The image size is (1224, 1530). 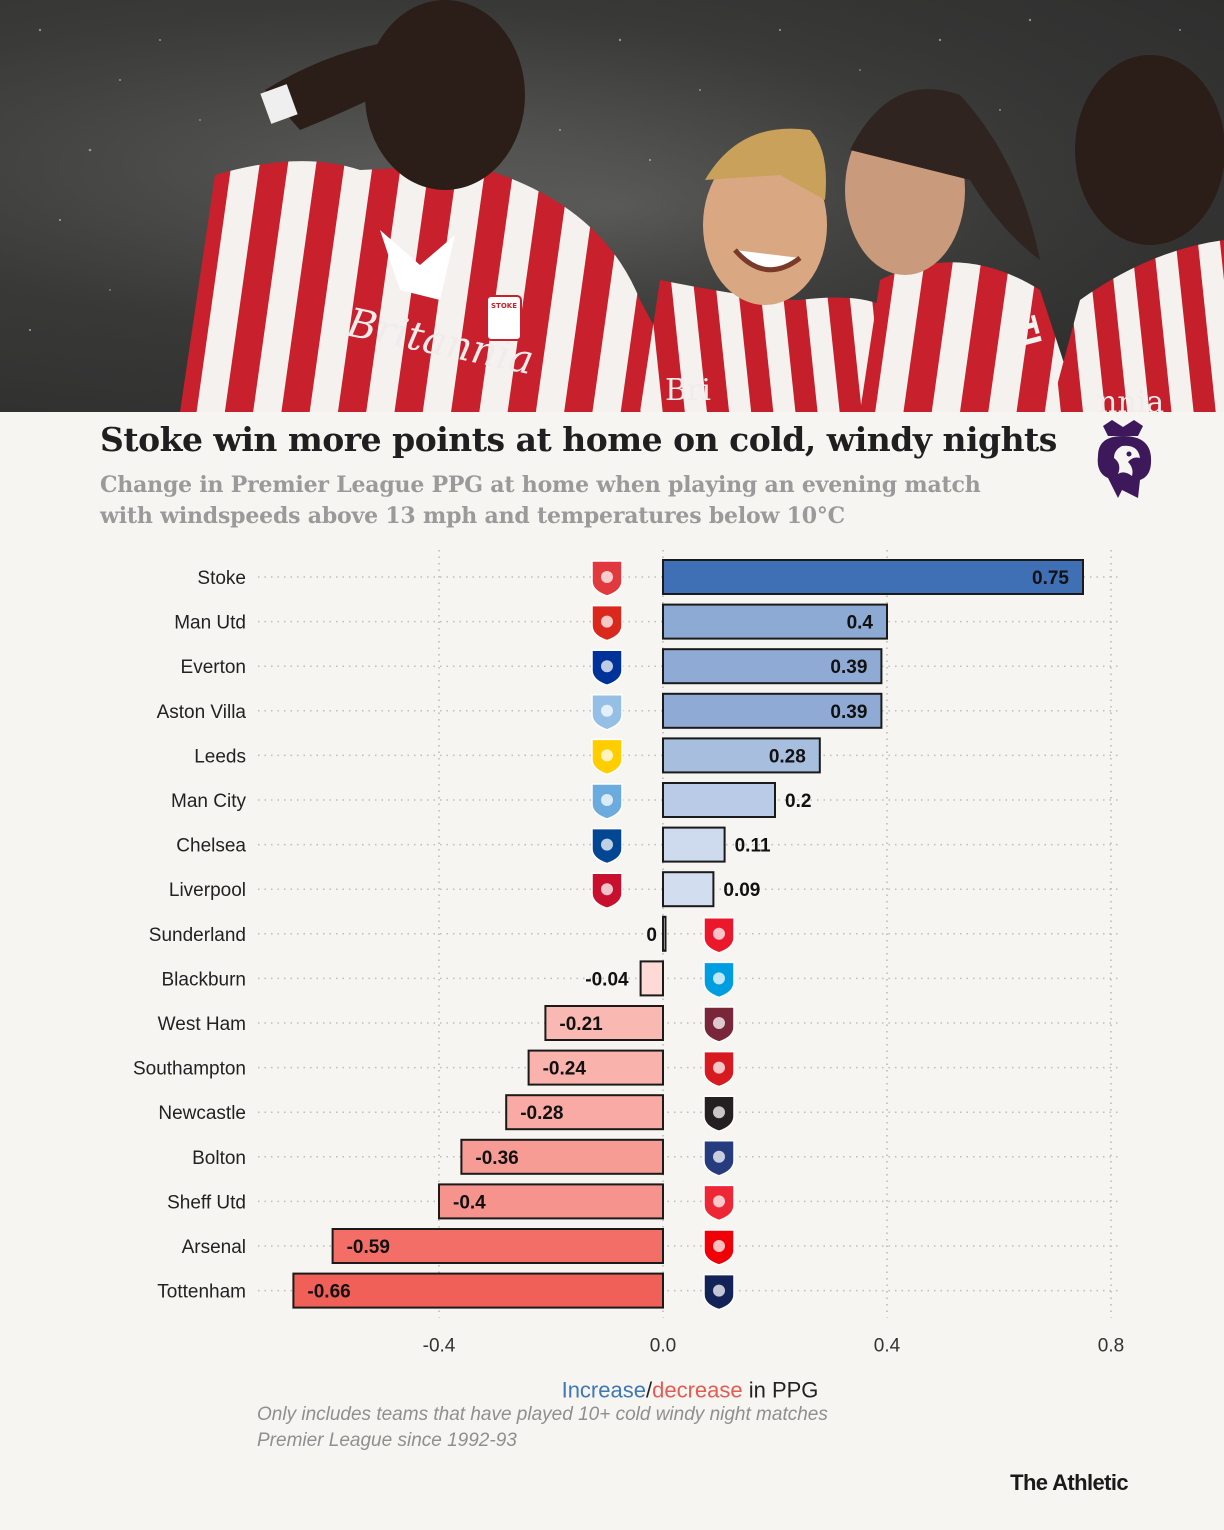 What do you see at coordinates (202, 1024) in the screenshot?
I see `team-label: West Ham` at bounding box center [202, 1024].